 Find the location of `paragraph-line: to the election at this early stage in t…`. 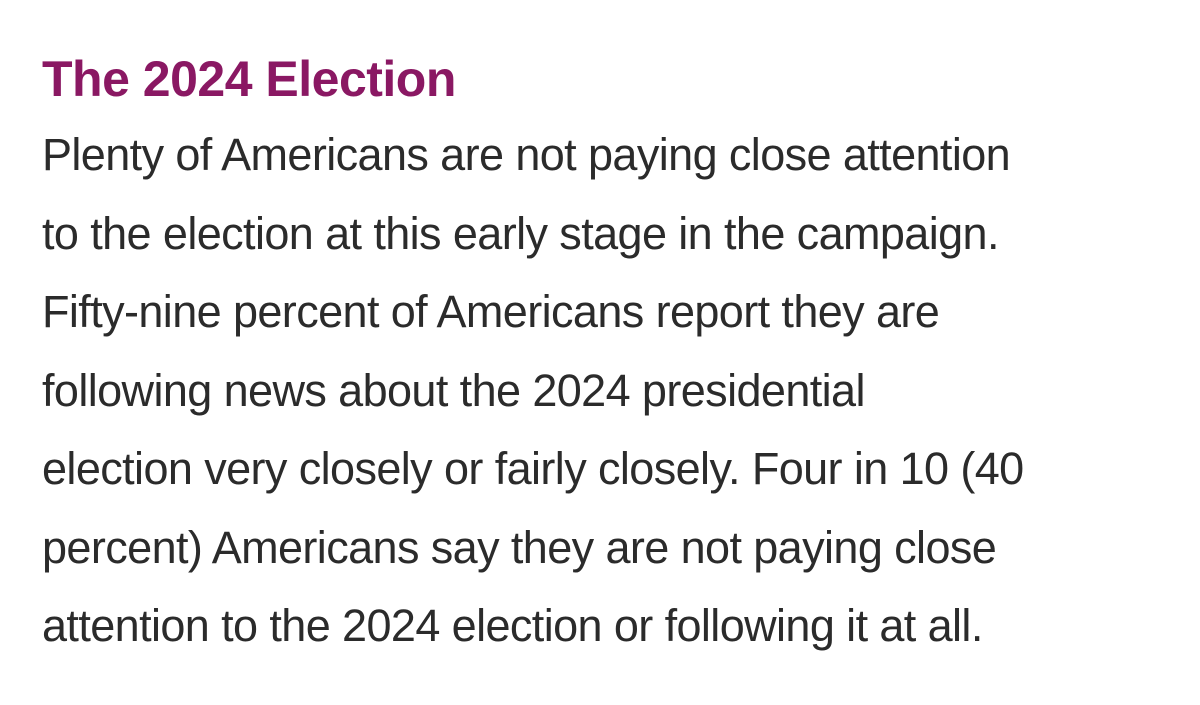

paragraph-line: to the election at this early stage in t… is located at coordinates (520, 233).